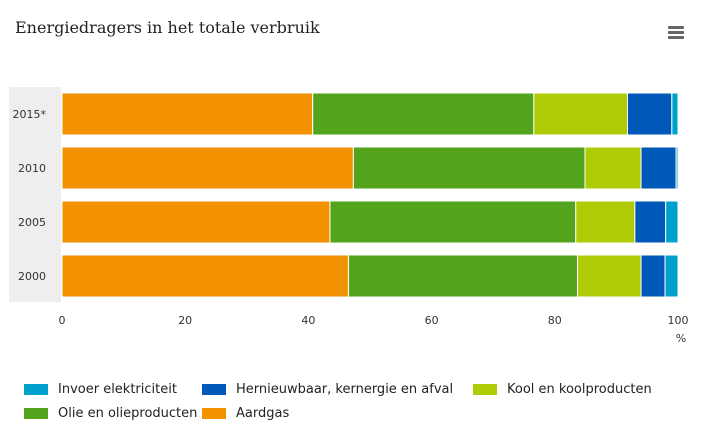 The image size is (728, 441). I want to click on legend-item: Olie en olieproducten, so click(110, 413).